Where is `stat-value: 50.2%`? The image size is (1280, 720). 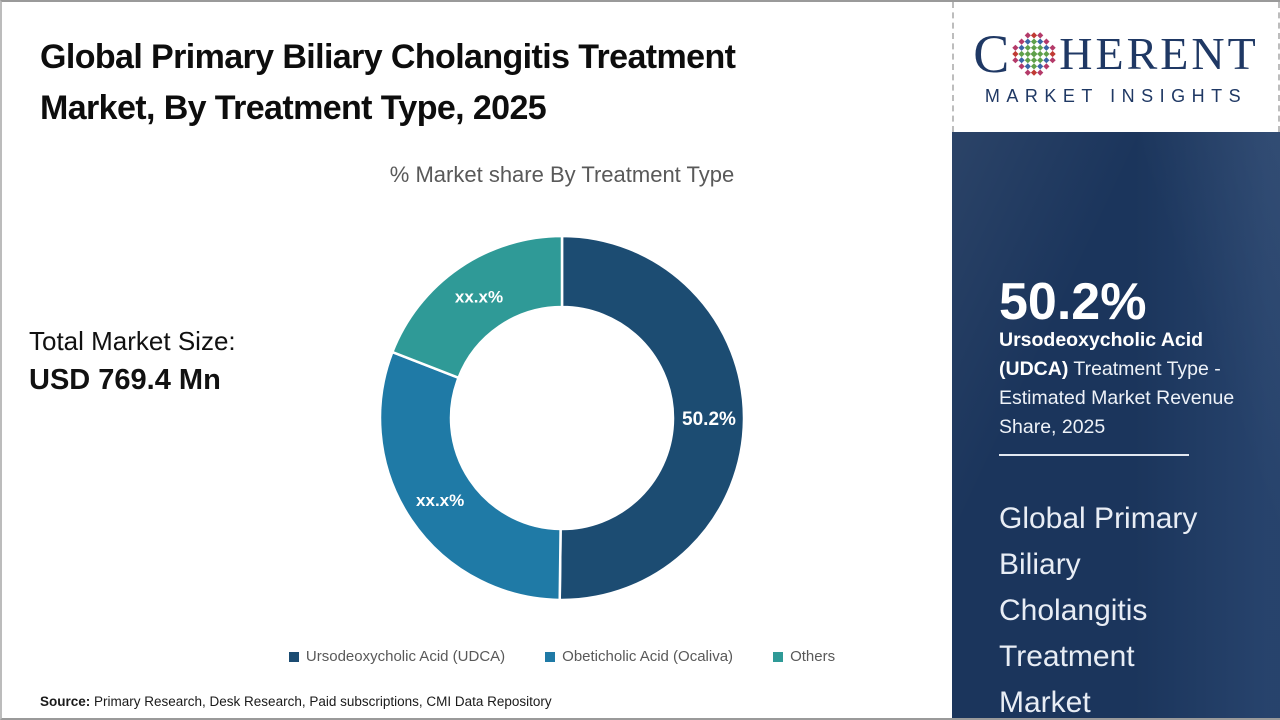 stat-value: 50.2% is located at coordinates (1073, 302).